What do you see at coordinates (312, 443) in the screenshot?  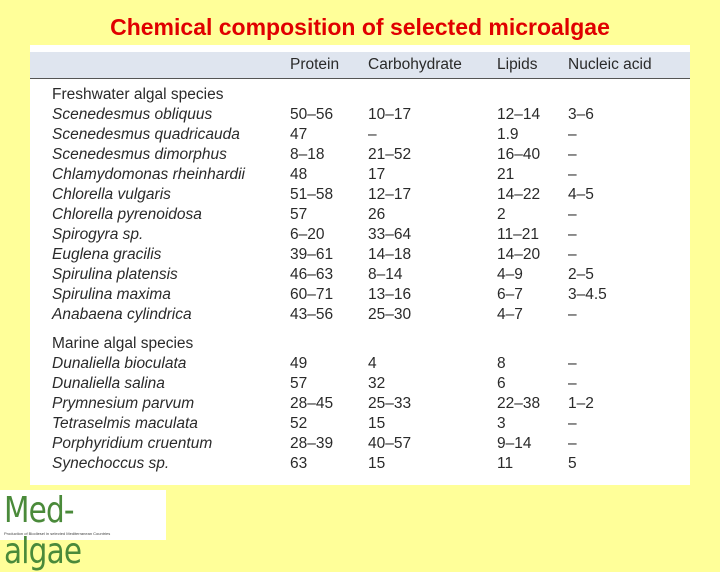 I see `table-cell: 28–39` at bounding box center [312, 443].